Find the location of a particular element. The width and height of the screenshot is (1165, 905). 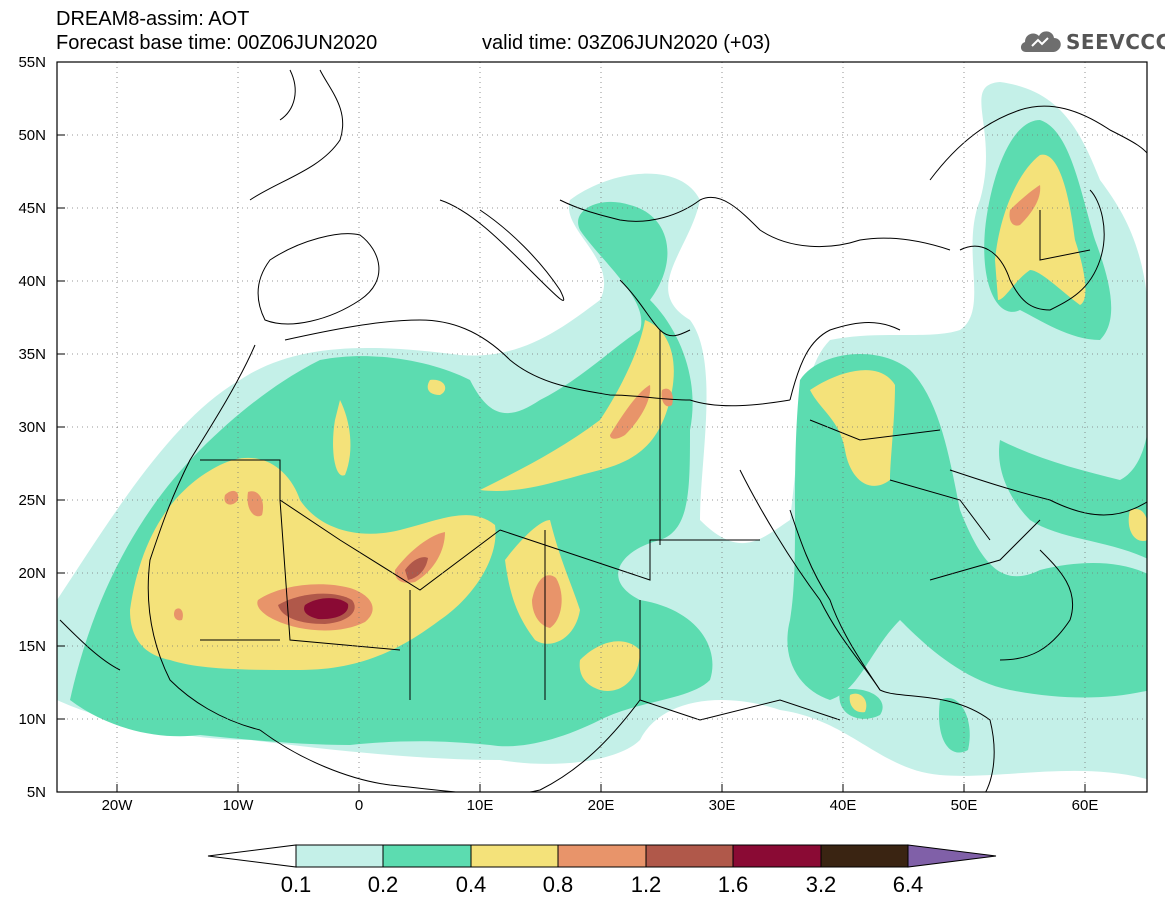

logo: SEEVCCC is located at coordinates (1091, 41).